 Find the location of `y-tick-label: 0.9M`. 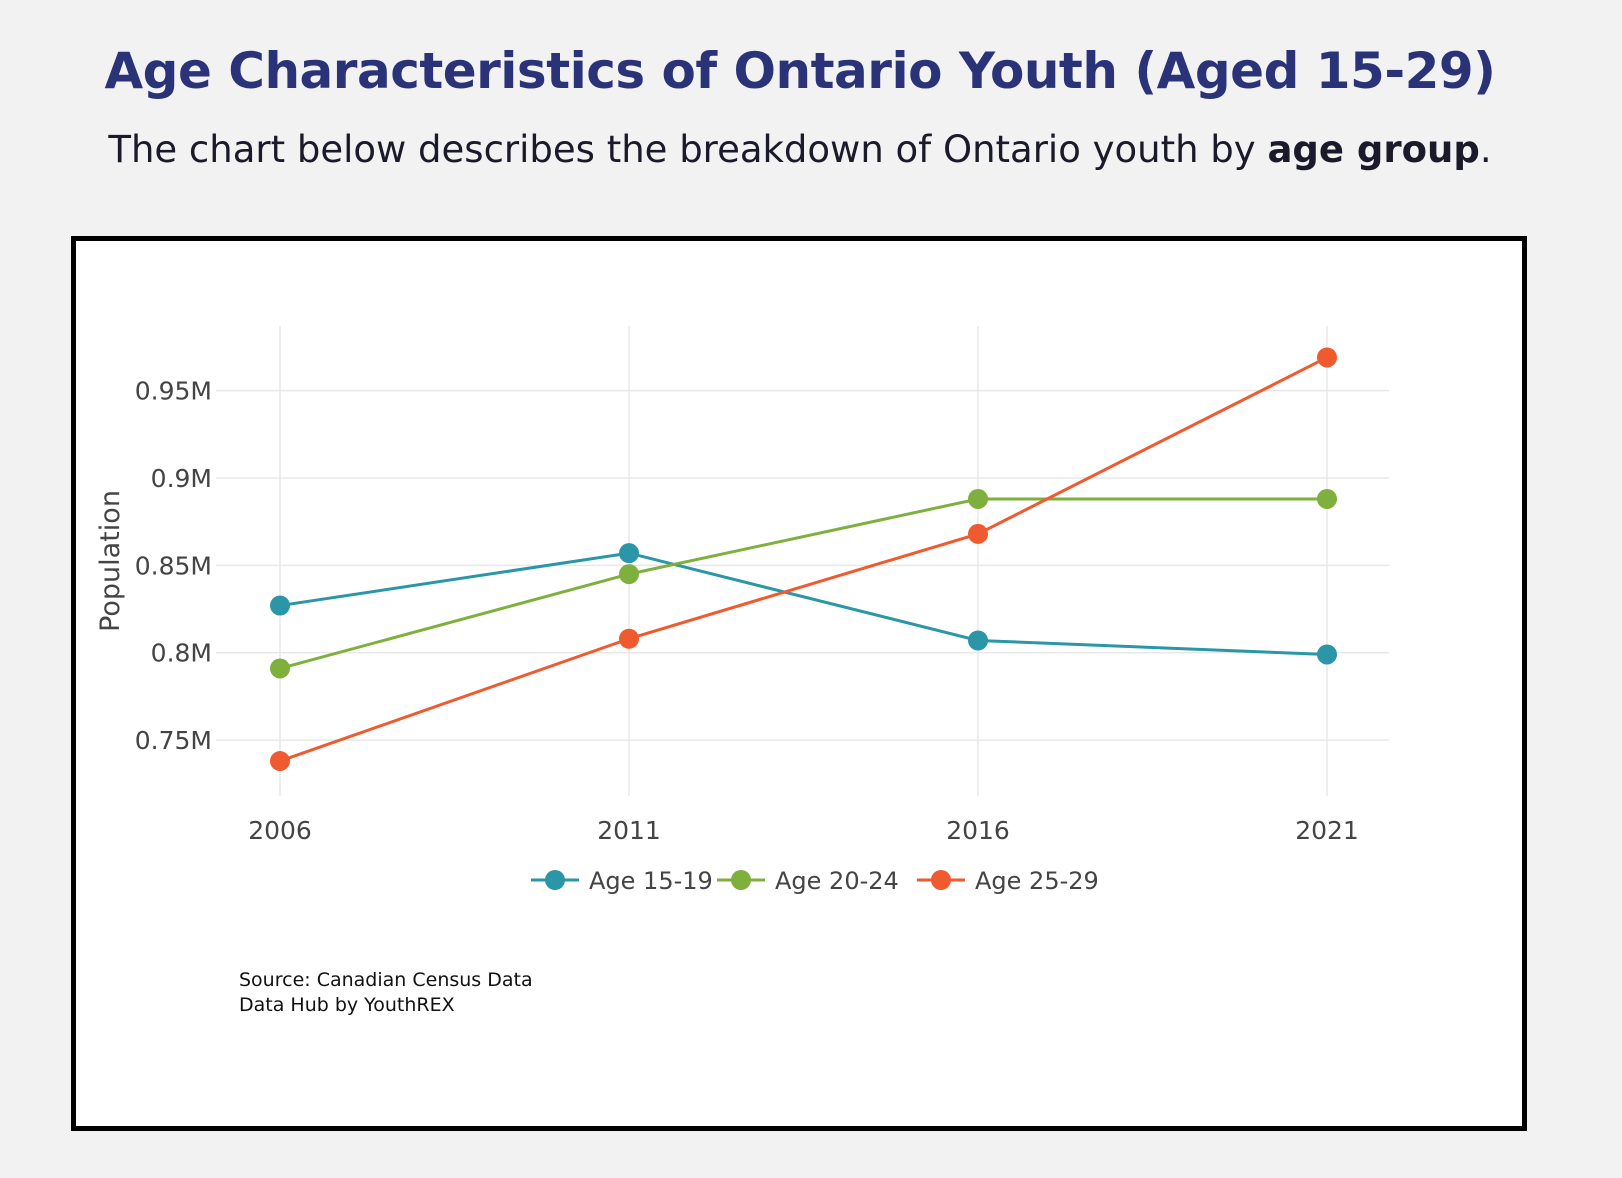

y-tick-label: 0.9M is located at coordinates (181, 478).